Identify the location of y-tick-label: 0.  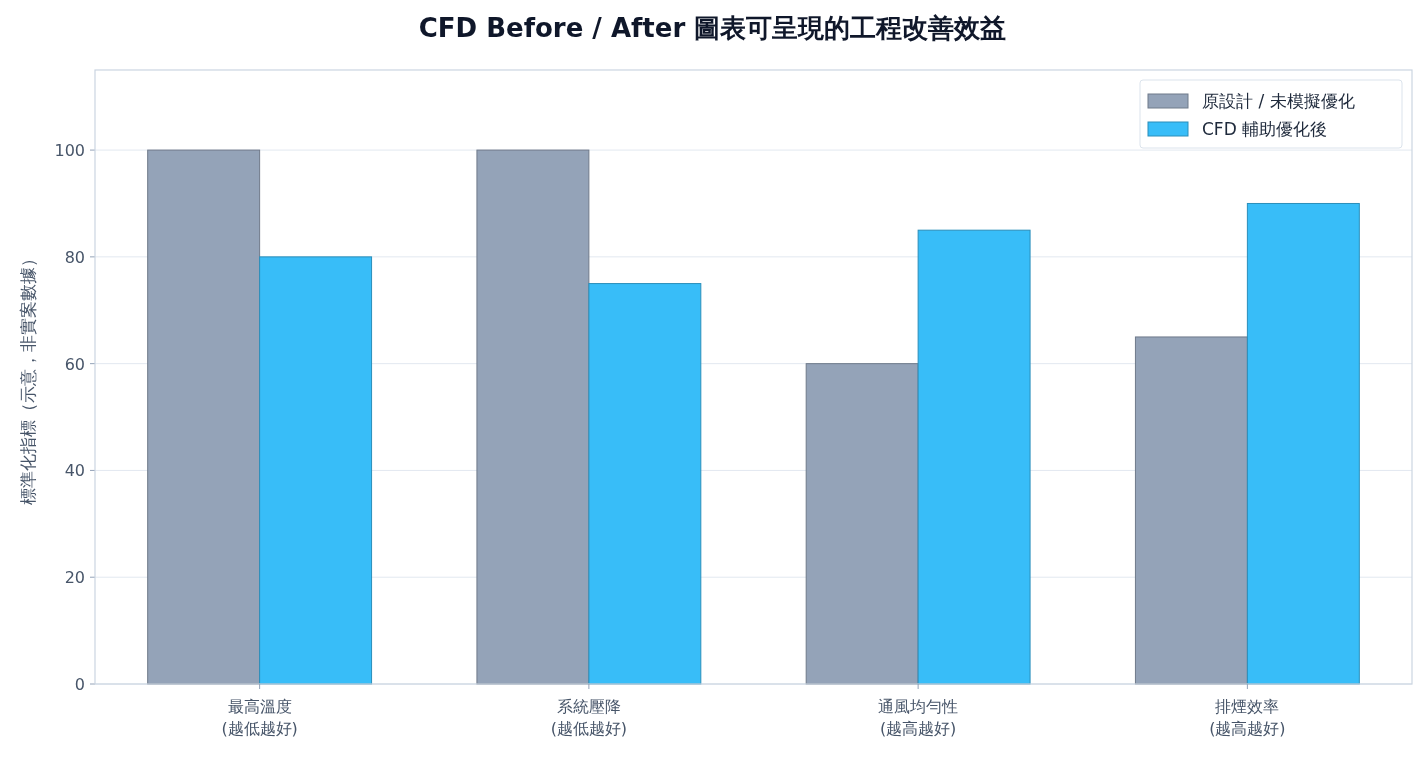
(79, 684).